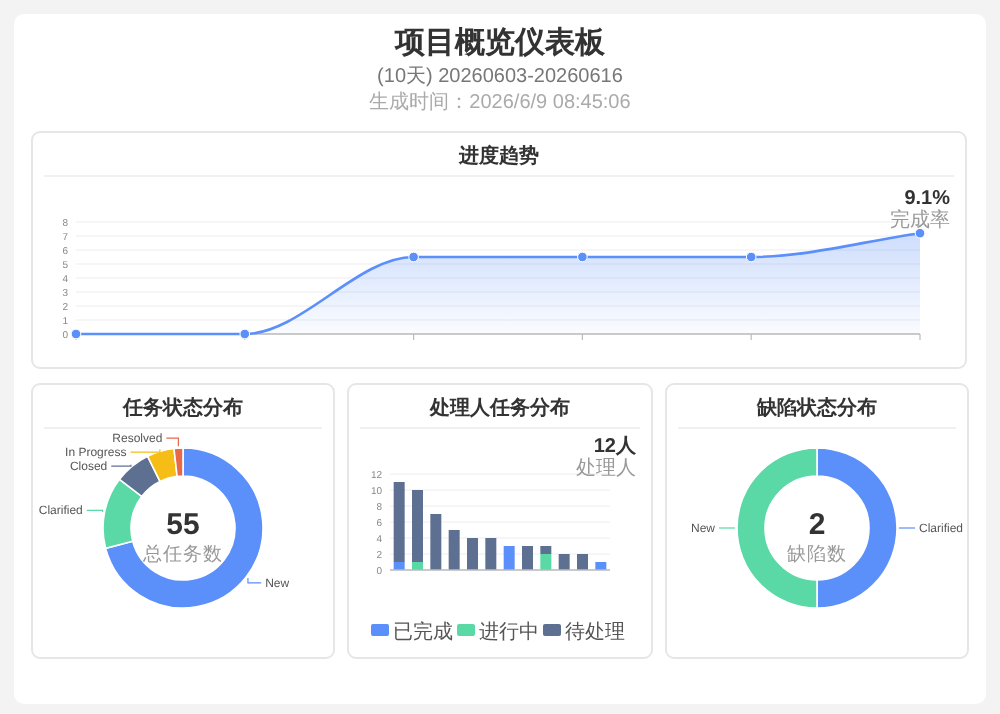  I want to click on text: 2, so click(817, 525).